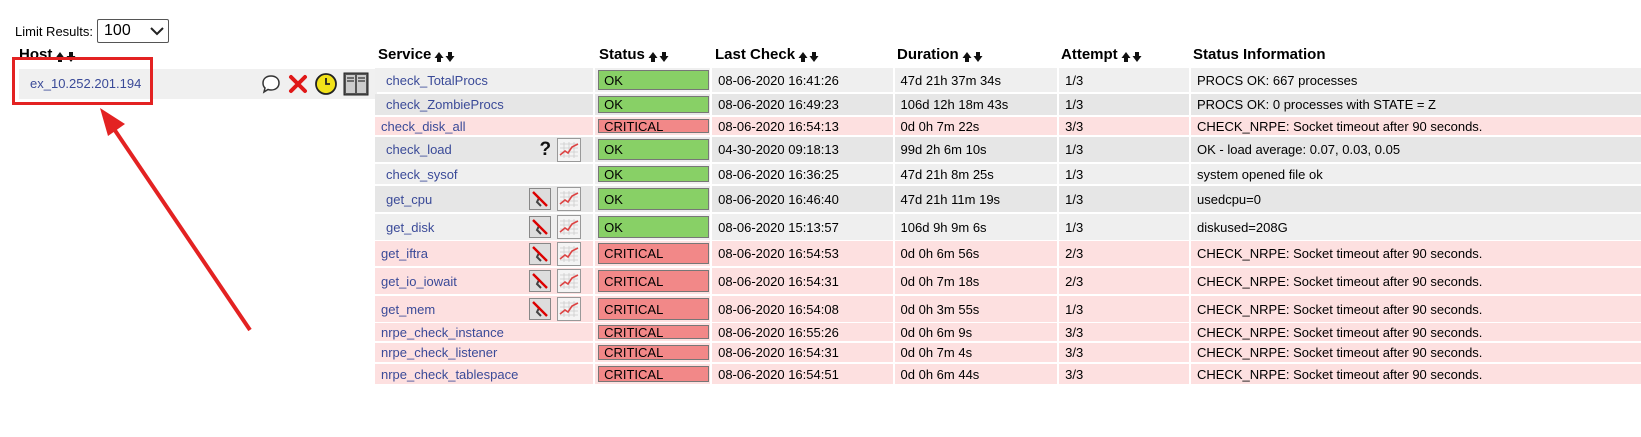 Image resolution: width=1641 pixels, height=437 pixels. I want to click on duration-cell: 106d 12h 18m 43s, so click(976, 104).